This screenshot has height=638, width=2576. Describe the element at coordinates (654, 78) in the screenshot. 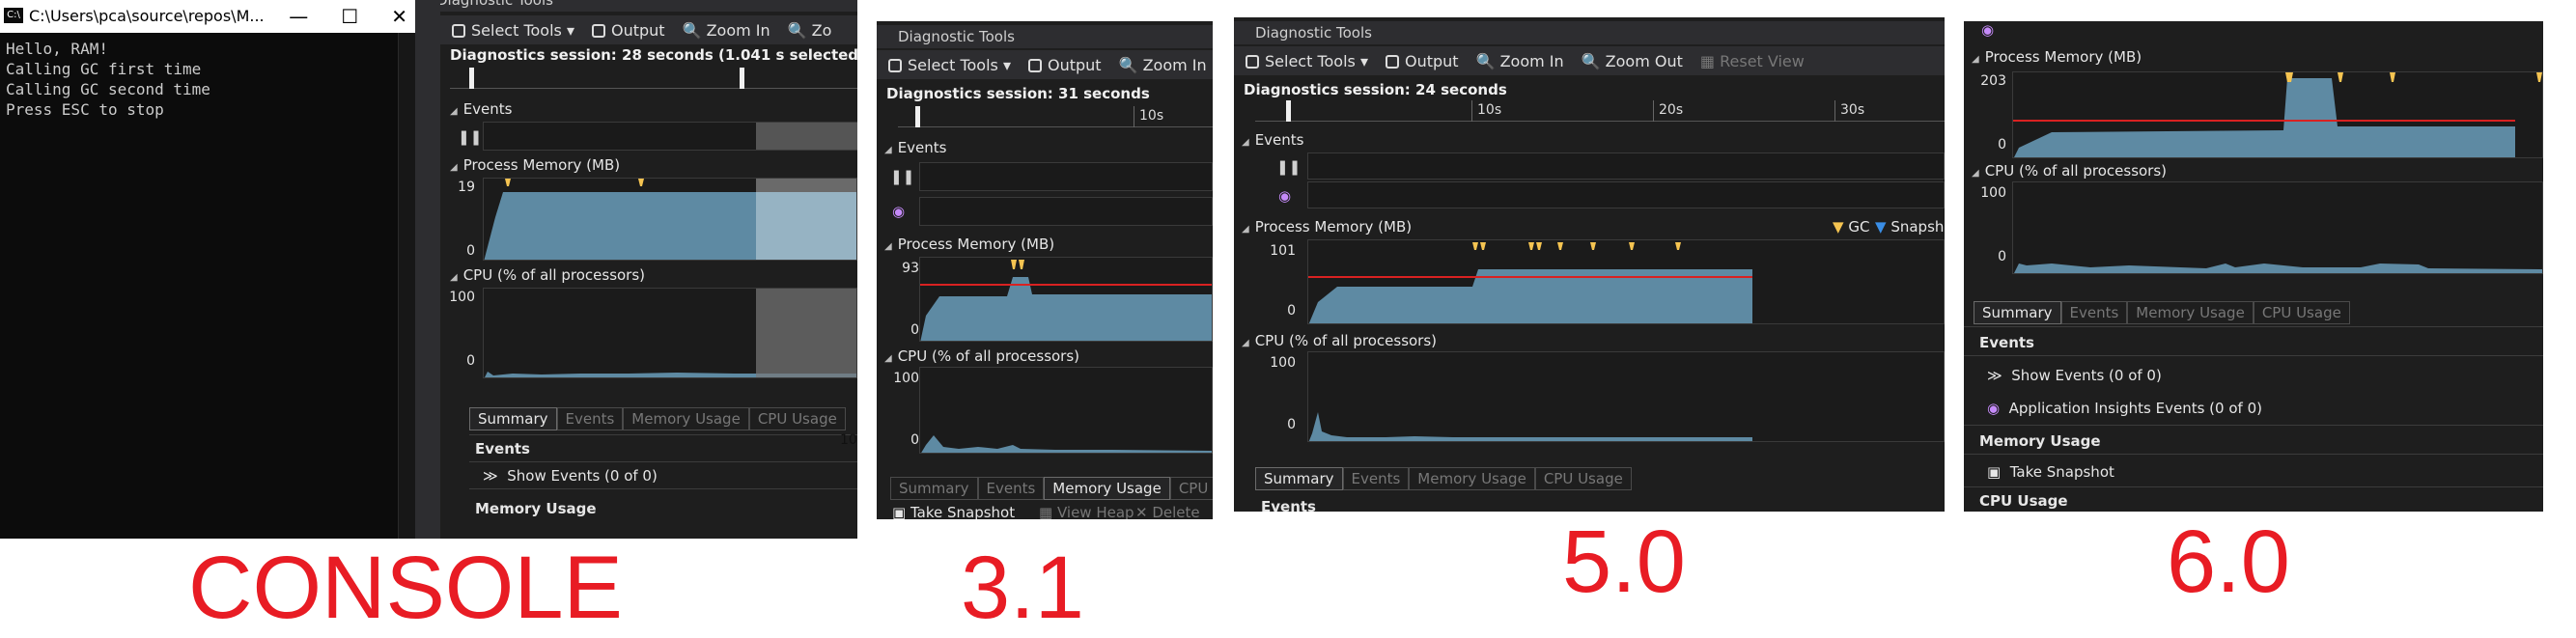

I see `timeline-ruler` at that location.